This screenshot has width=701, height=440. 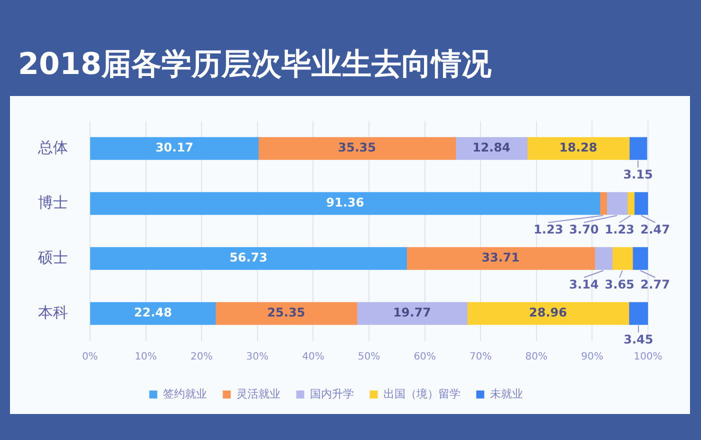 I want to click on legend-label: 灵活就业, so click(x=258, y=393).